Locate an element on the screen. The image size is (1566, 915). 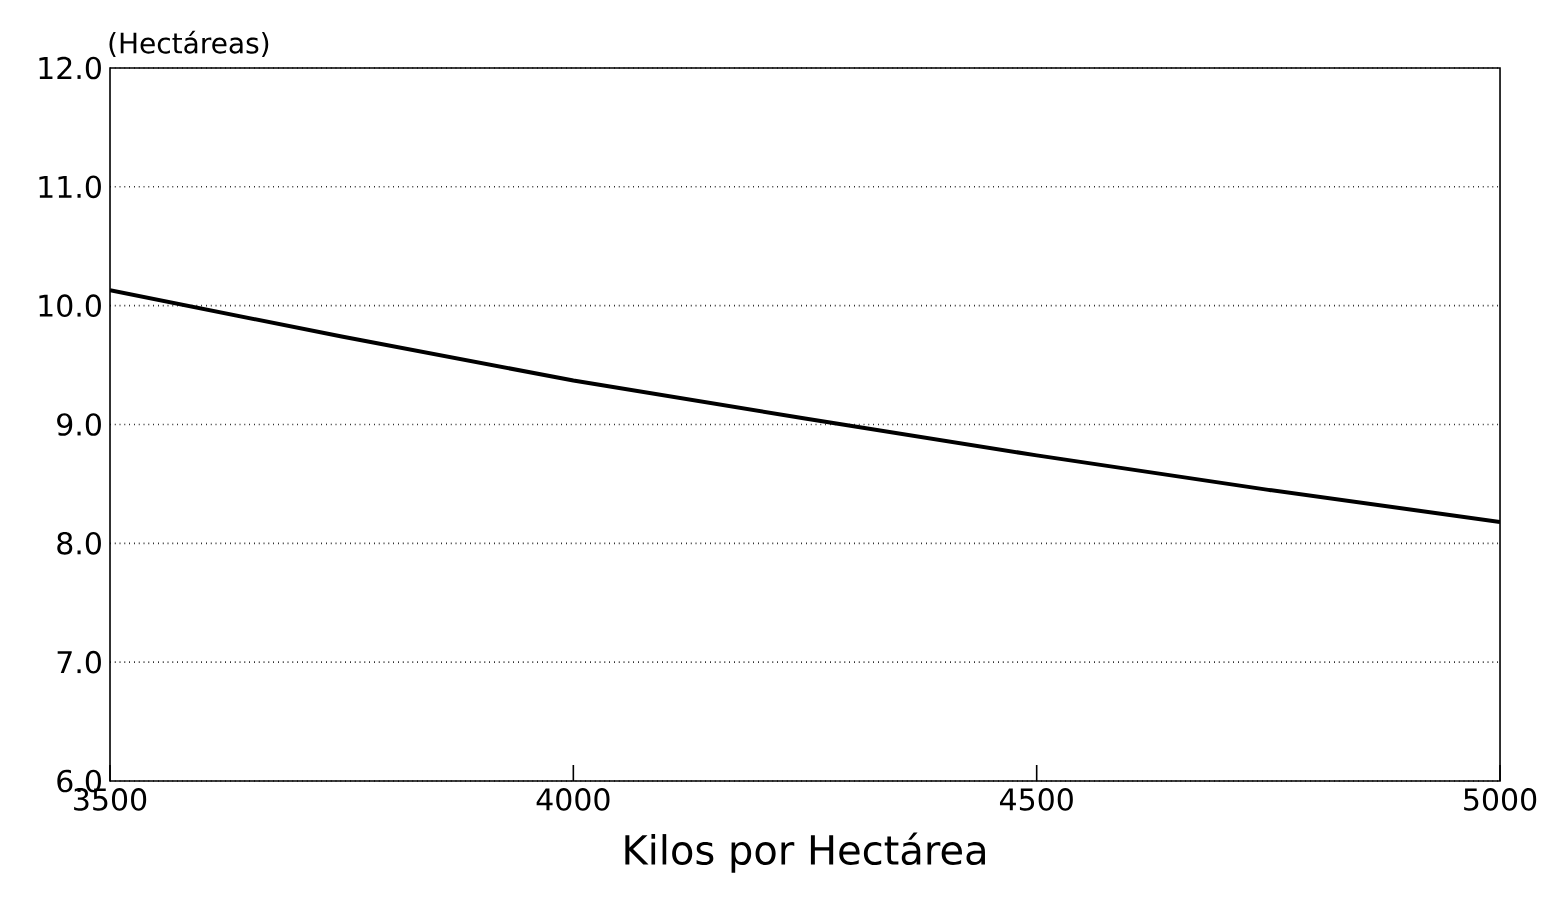
y-axis-title: (Hectáreas) is located at coordinates (189, 43).